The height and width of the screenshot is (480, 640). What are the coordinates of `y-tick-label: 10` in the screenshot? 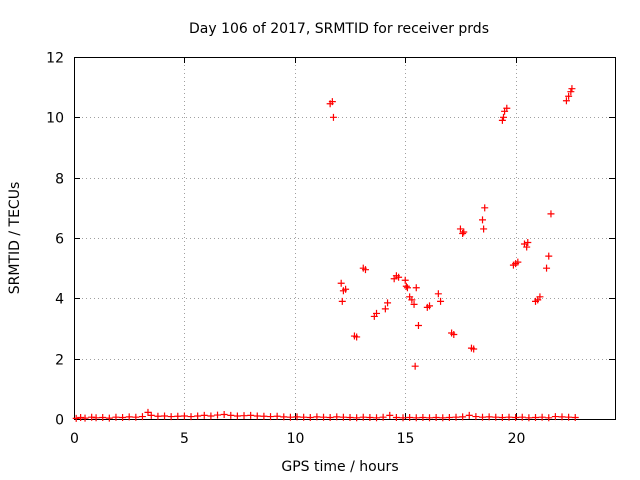 It's located at (55, 119).